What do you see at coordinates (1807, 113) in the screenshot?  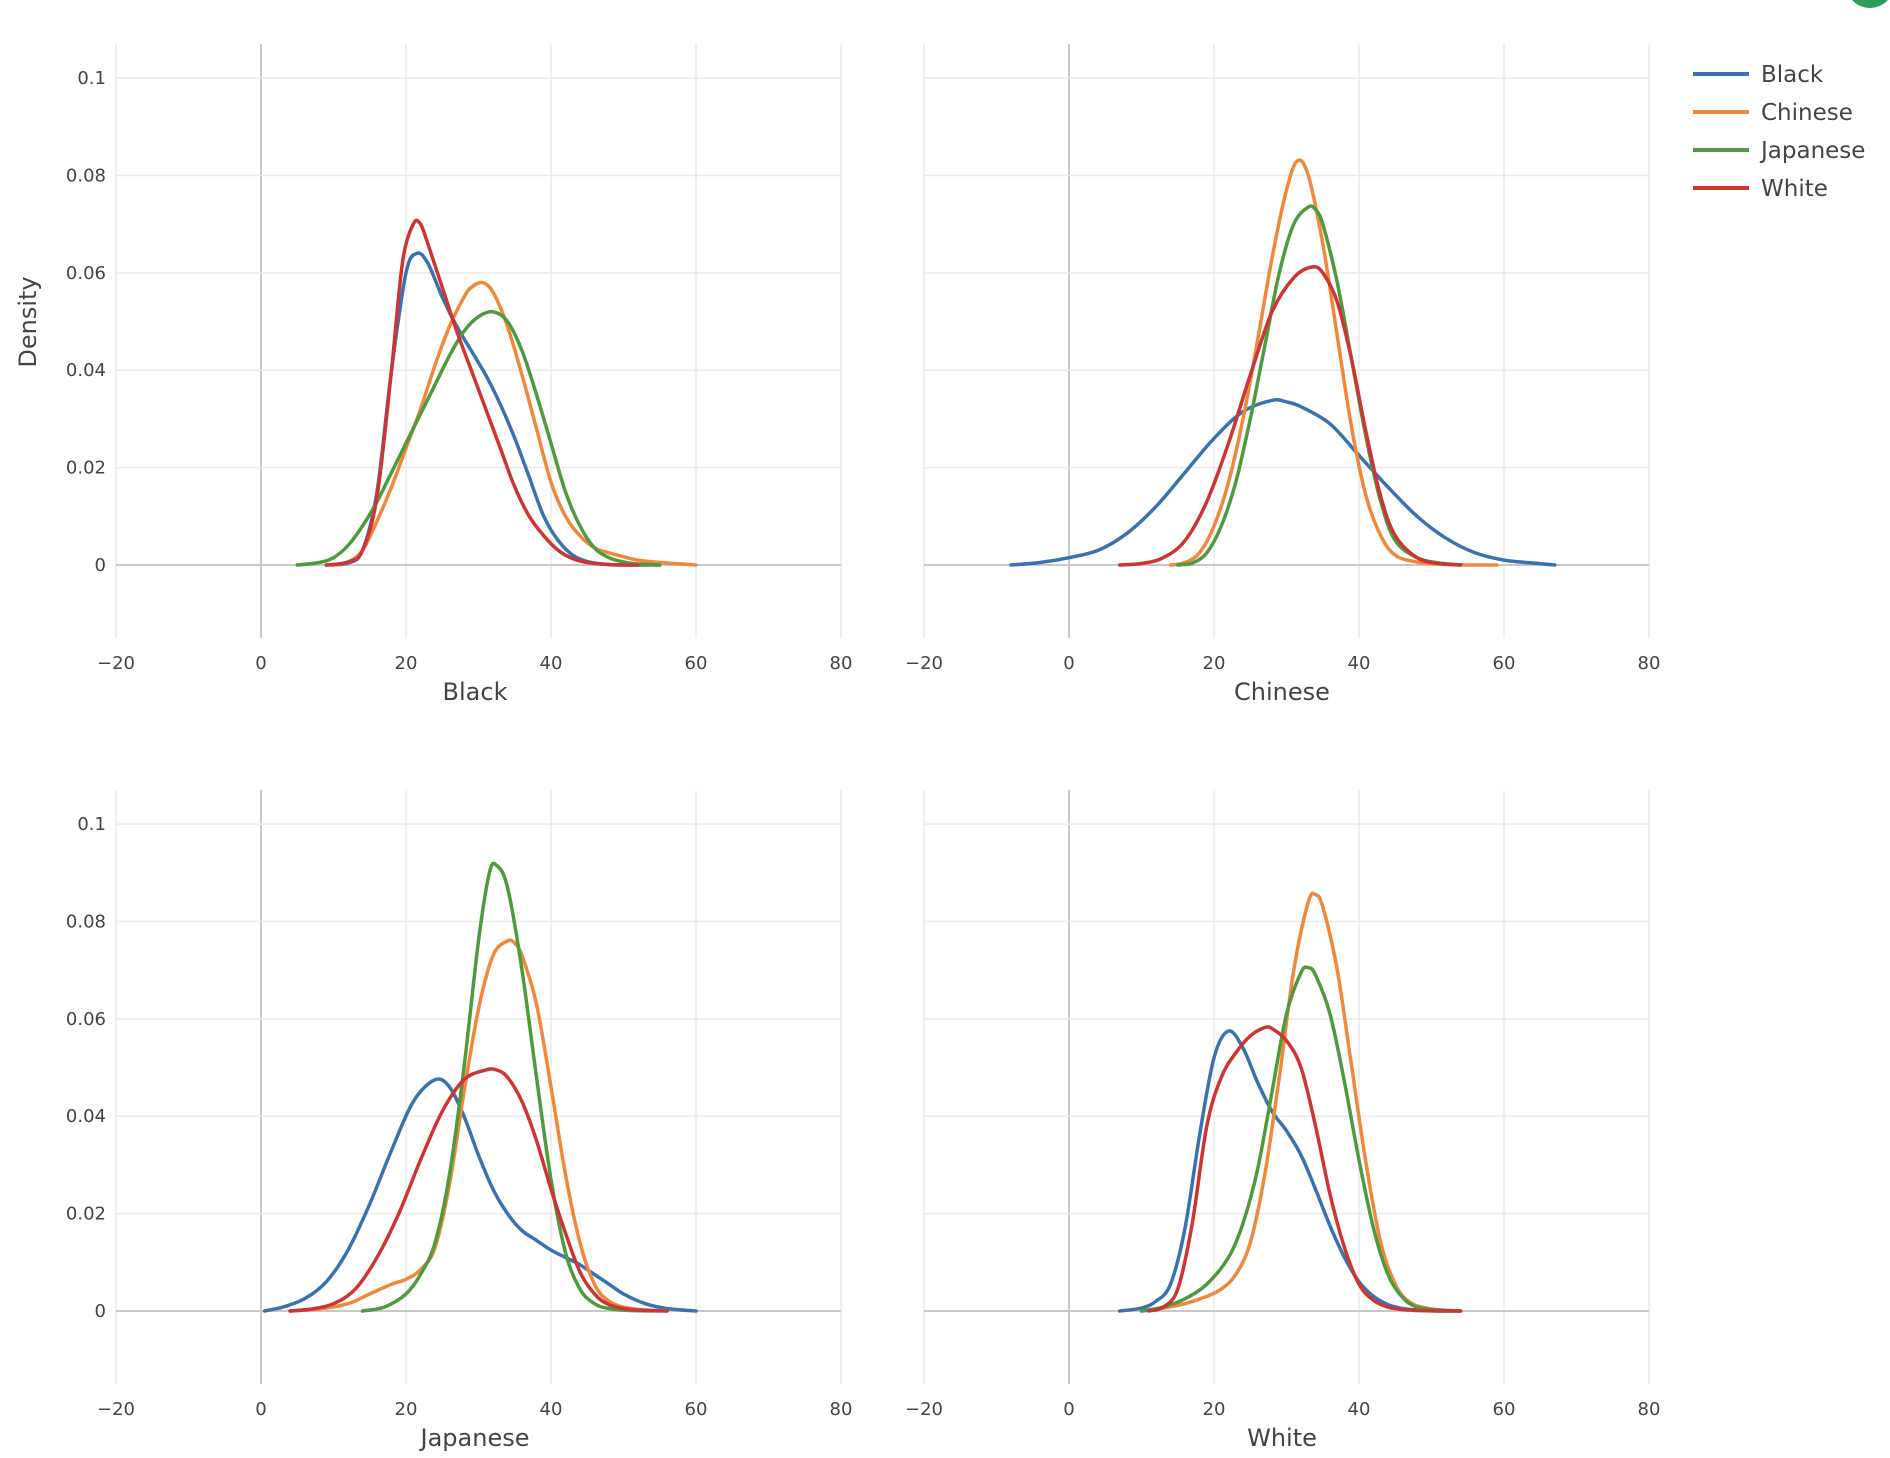 I see `legend-label: Chinese` at bounding box center [1807, 113].